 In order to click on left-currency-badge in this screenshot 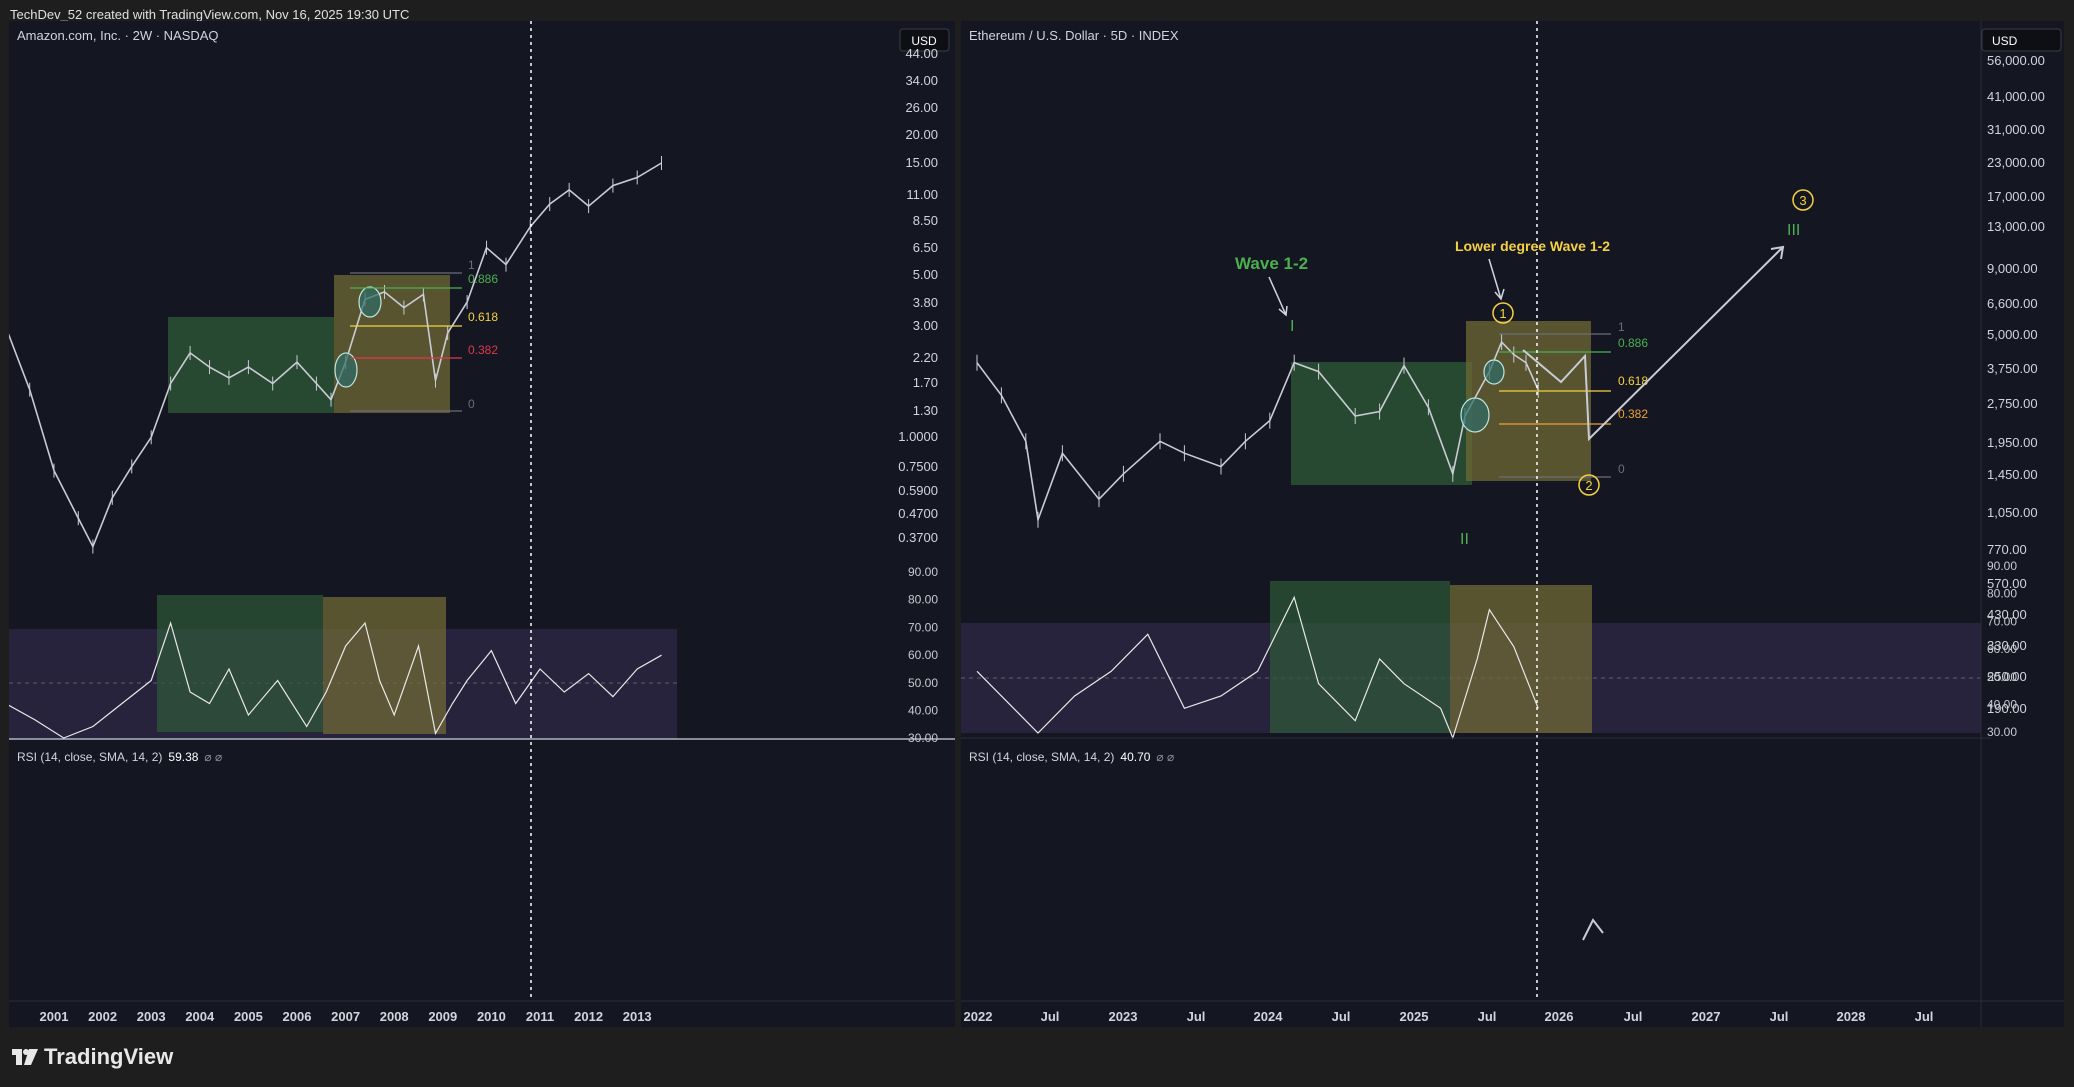, I will do `click(924, 40)`.